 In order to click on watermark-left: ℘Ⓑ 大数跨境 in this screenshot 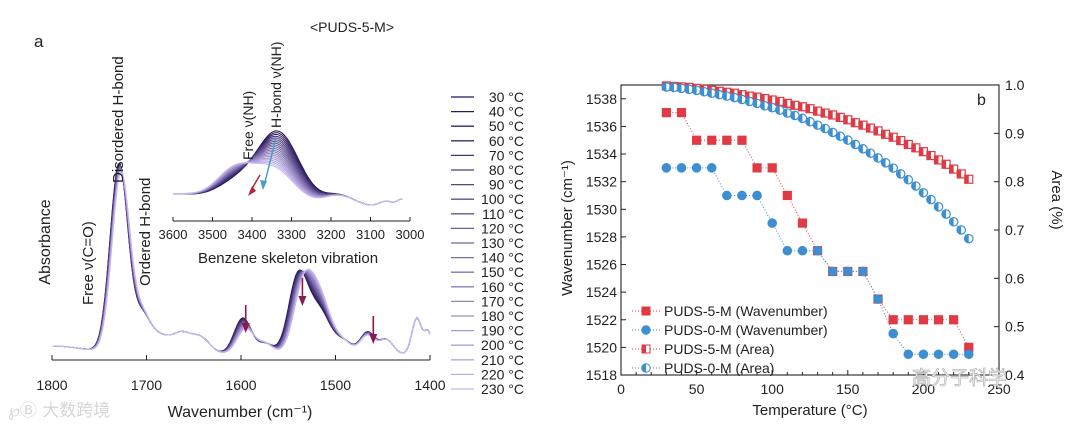, I will do `click(59, 411)`.